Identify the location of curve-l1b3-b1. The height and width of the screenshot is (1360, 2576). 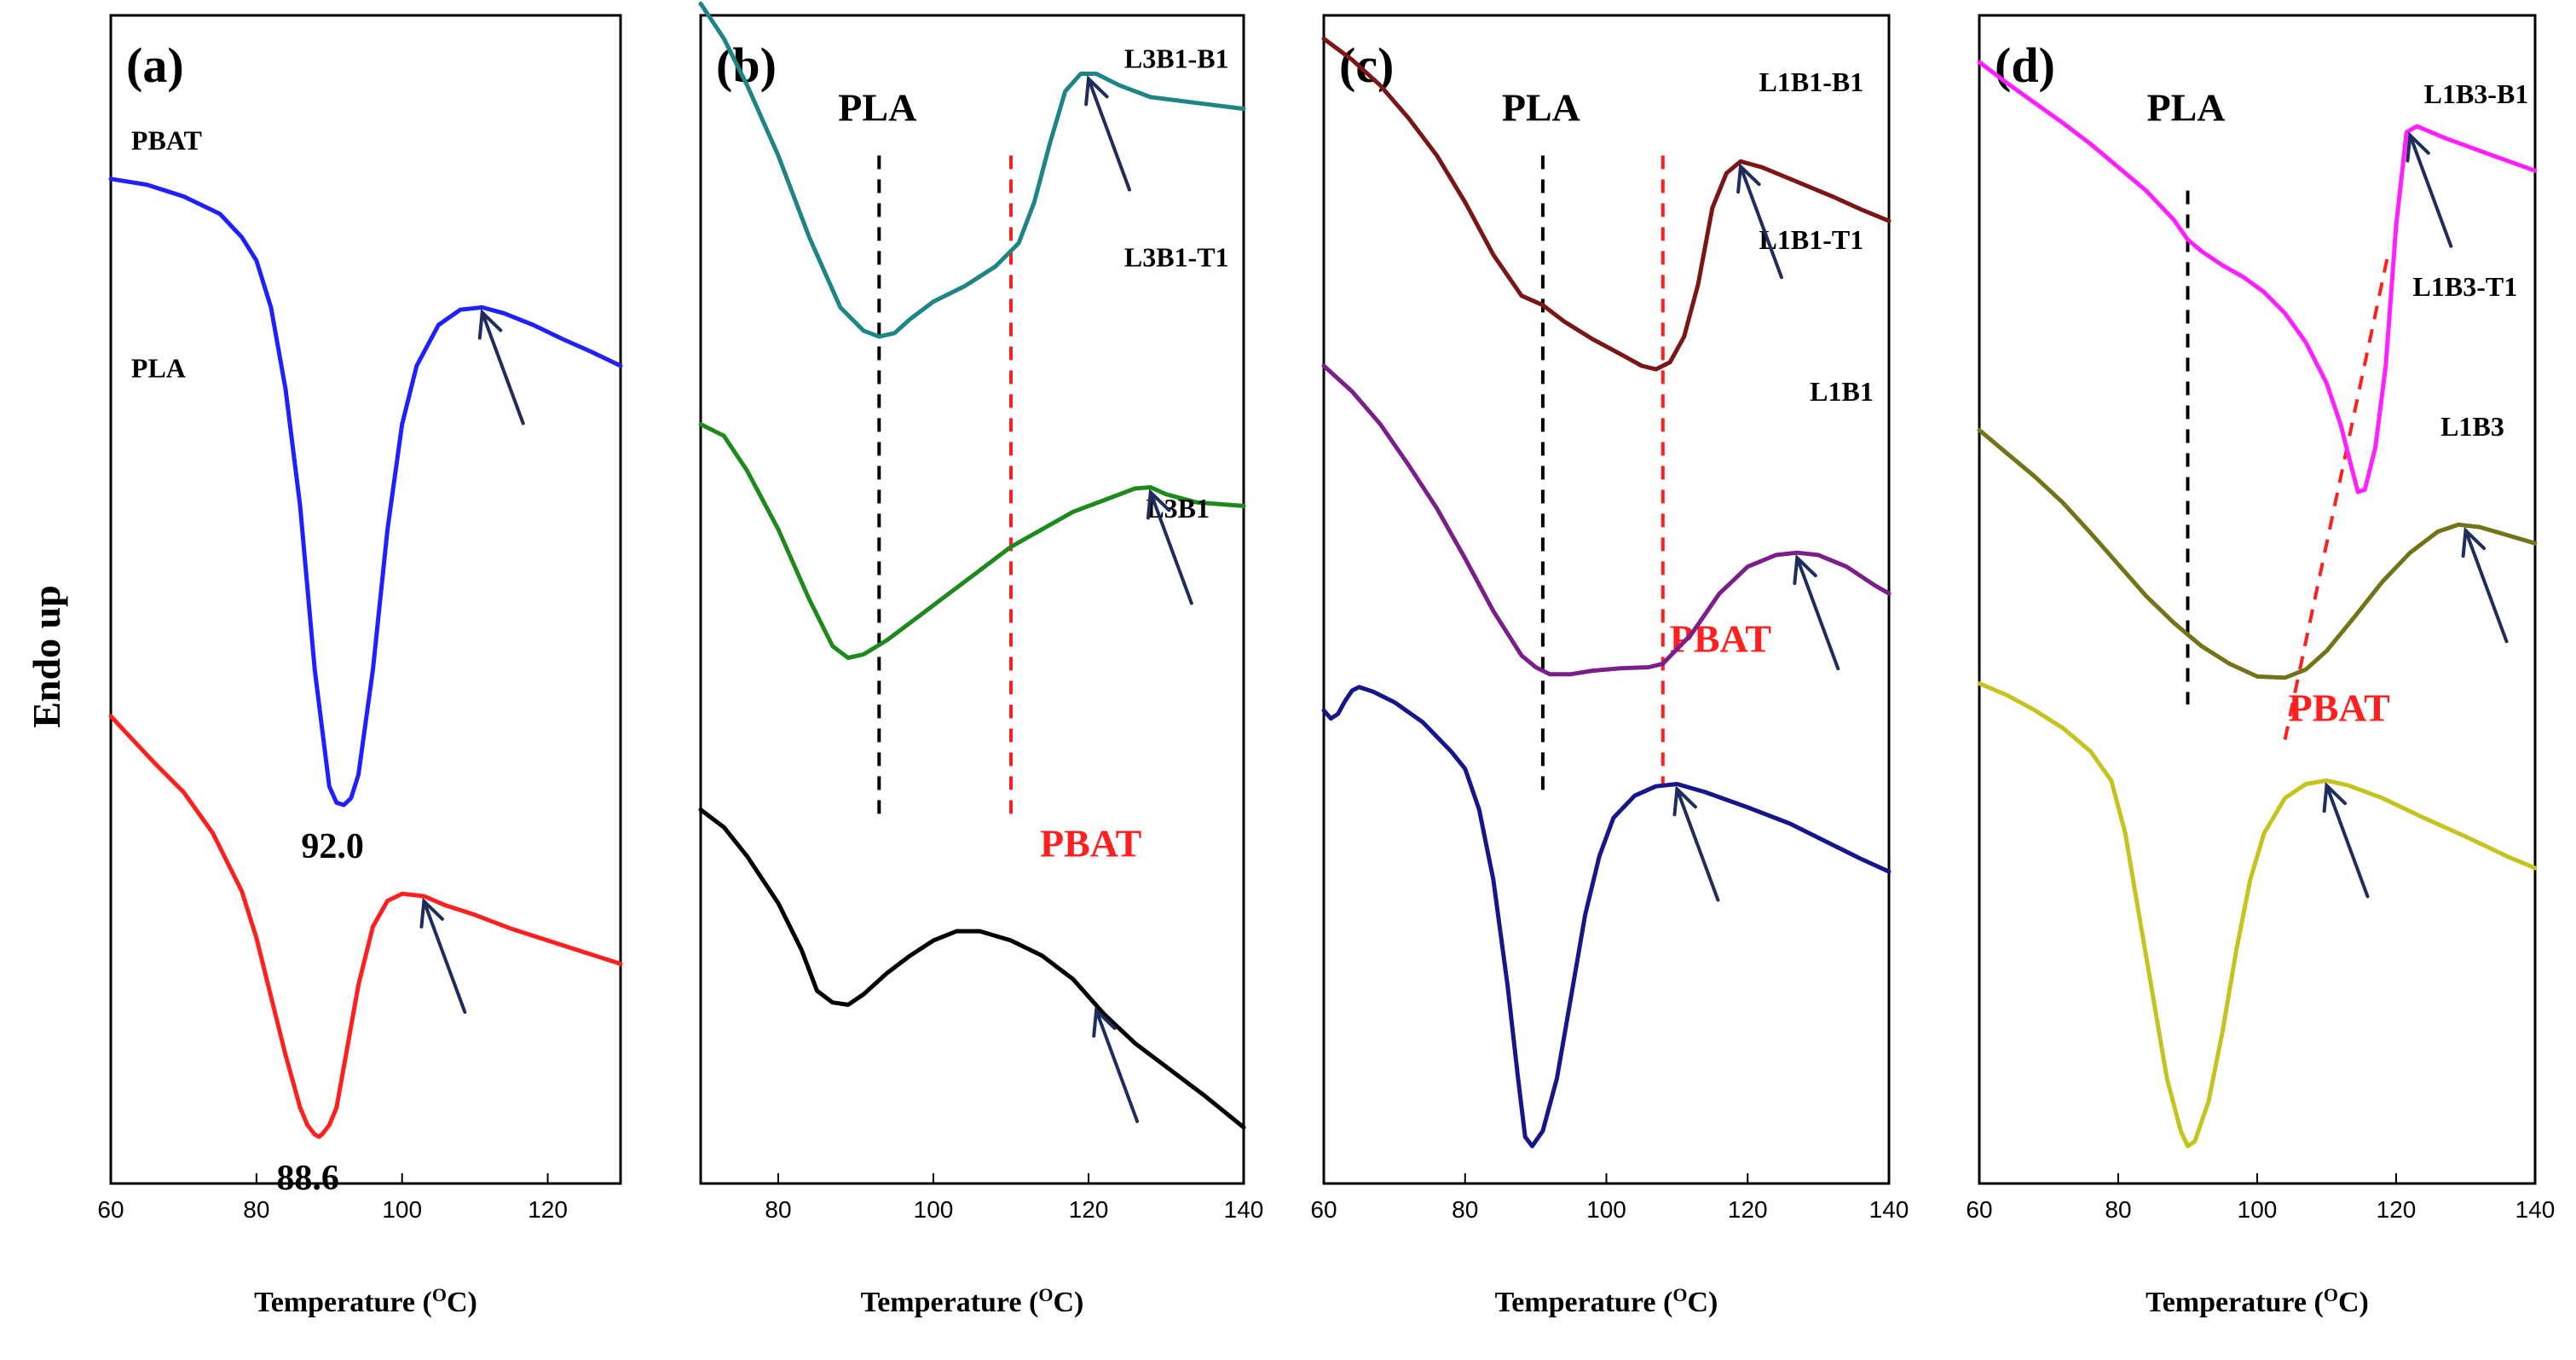
(2257, 277).